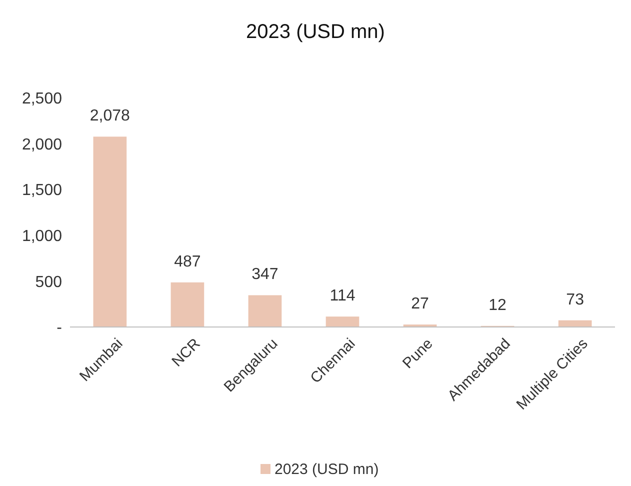  I want to click on data-label: 114, so click(343, 296).